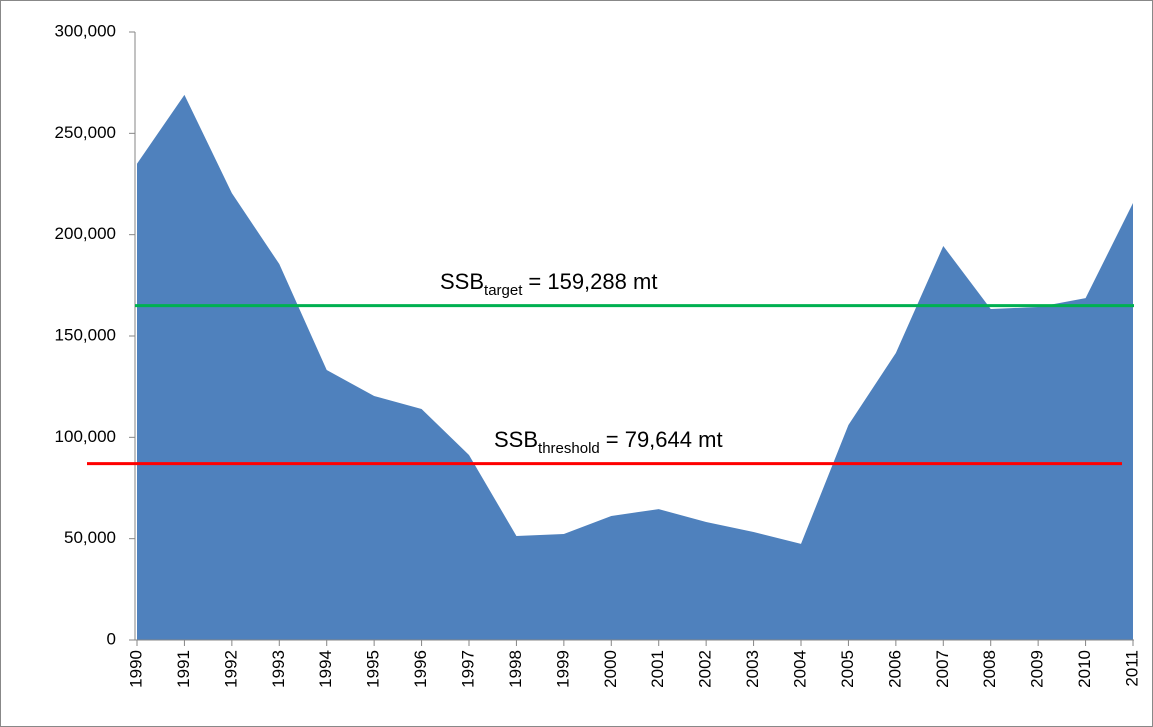  Describe the element at coordinates (610, 669) in the screenshot. I see `x-tick-label: 2000` at that location.